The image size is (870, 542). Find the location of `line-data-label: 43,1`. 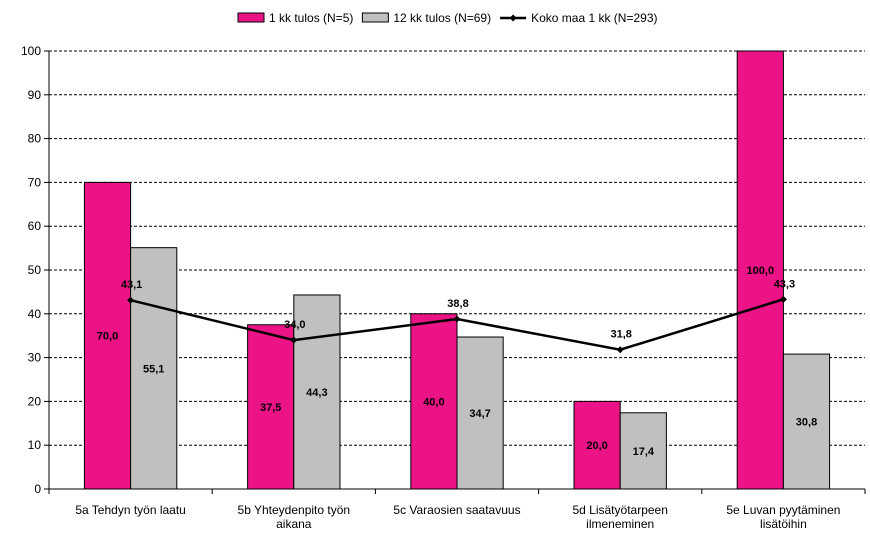

line-data-label: 43,1 is located at coordinates (131, 285).